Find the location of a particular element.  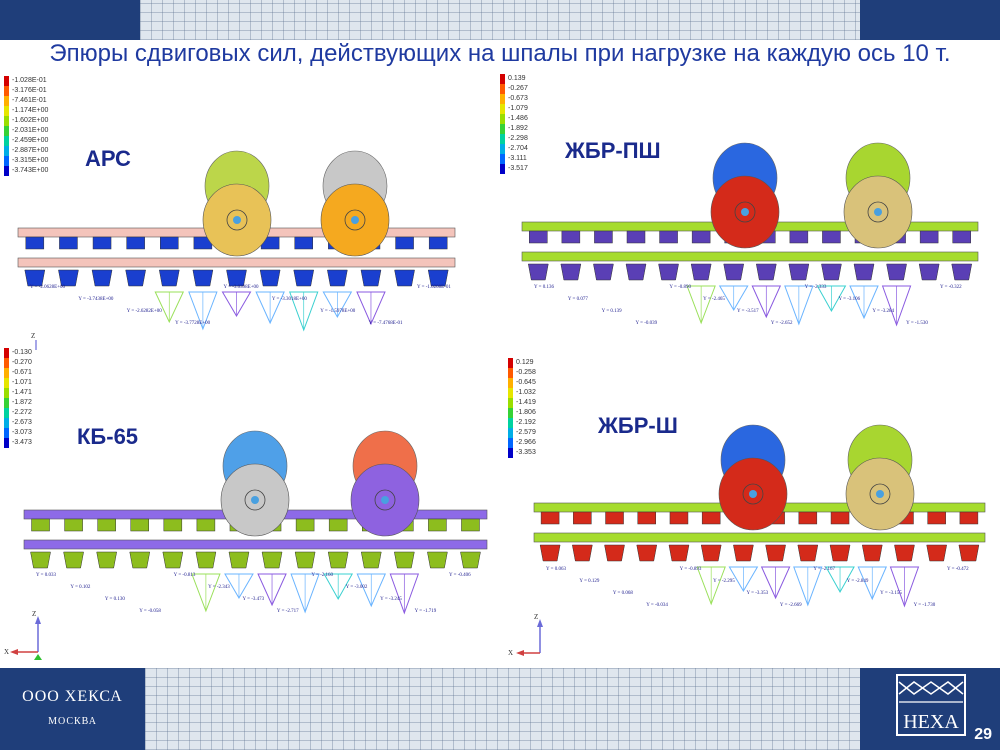

legend-value: -0.645 is located at coordinates (526, 382).